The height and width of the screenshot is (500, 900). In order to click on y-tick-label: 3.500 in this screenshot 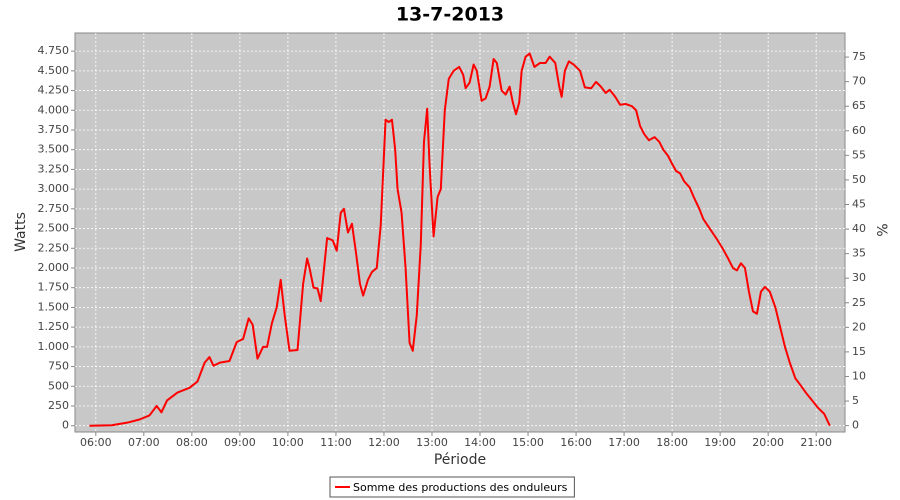, I will do `click(54, 149)`.